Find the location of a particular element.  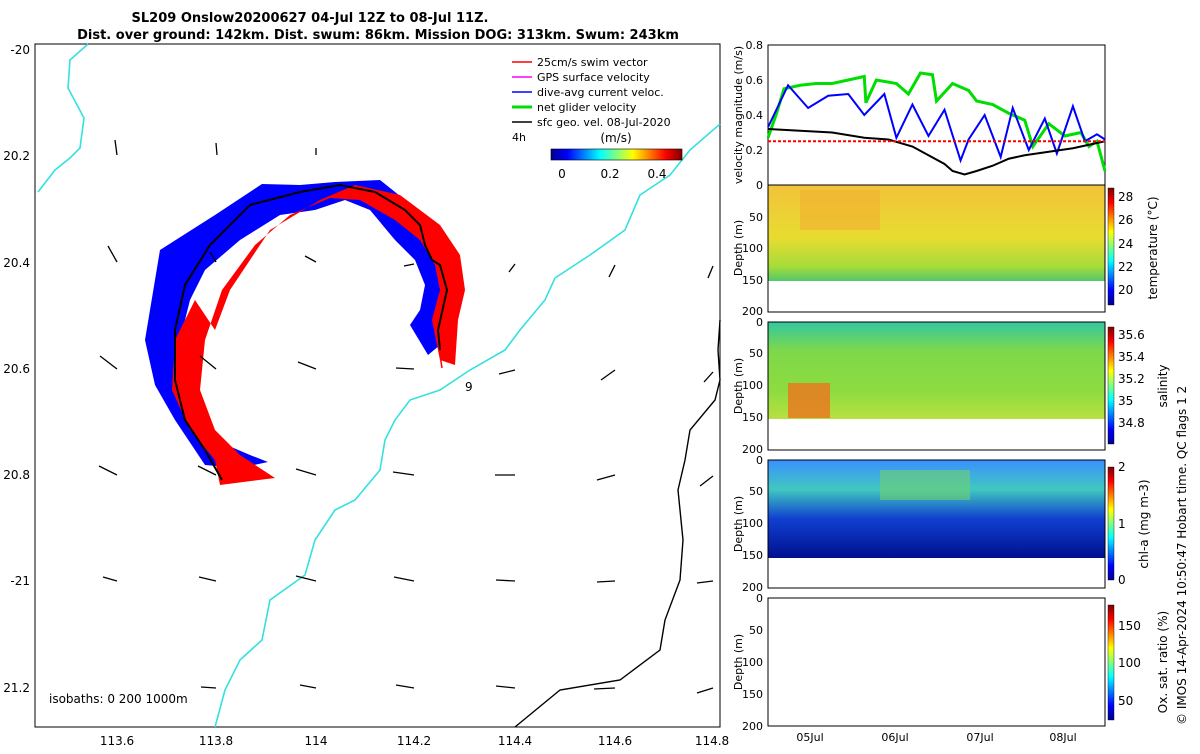

colorbar-tick: 34.8 is located at coordinates (1131, 423).